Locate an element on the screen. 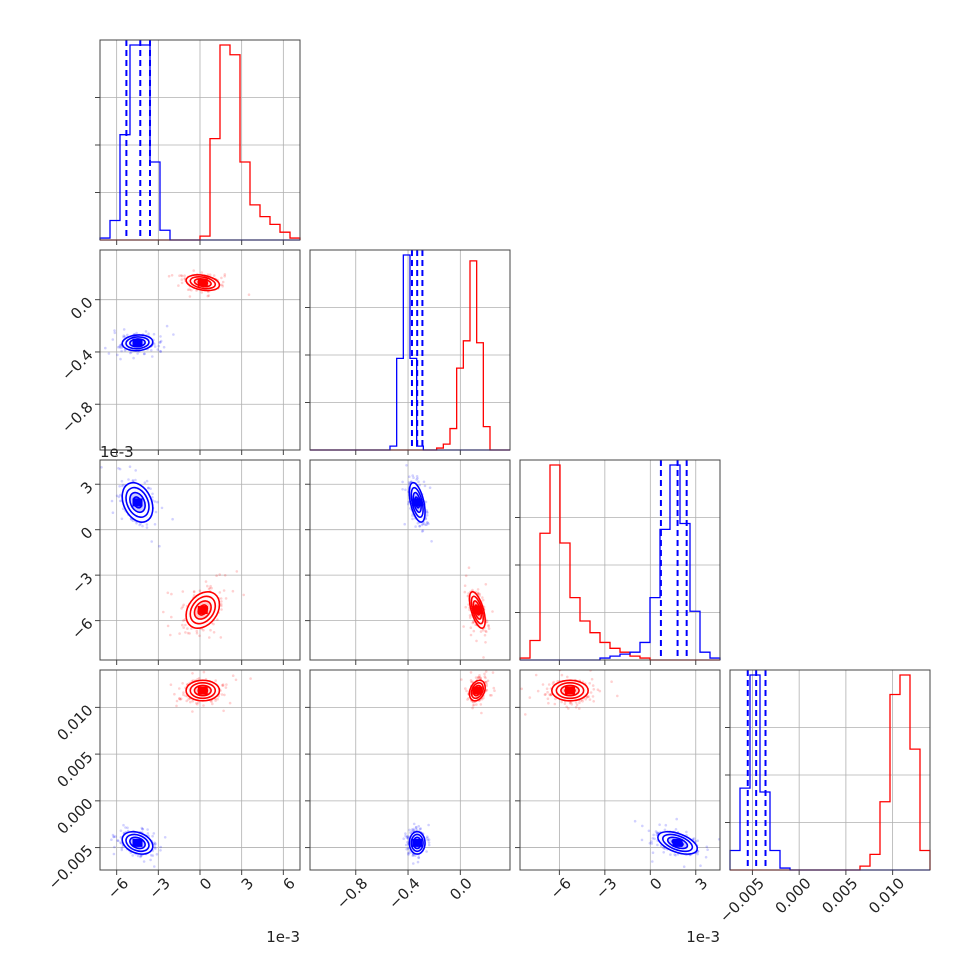  x-tick-label: −6 is located at coordinates (561, 888).